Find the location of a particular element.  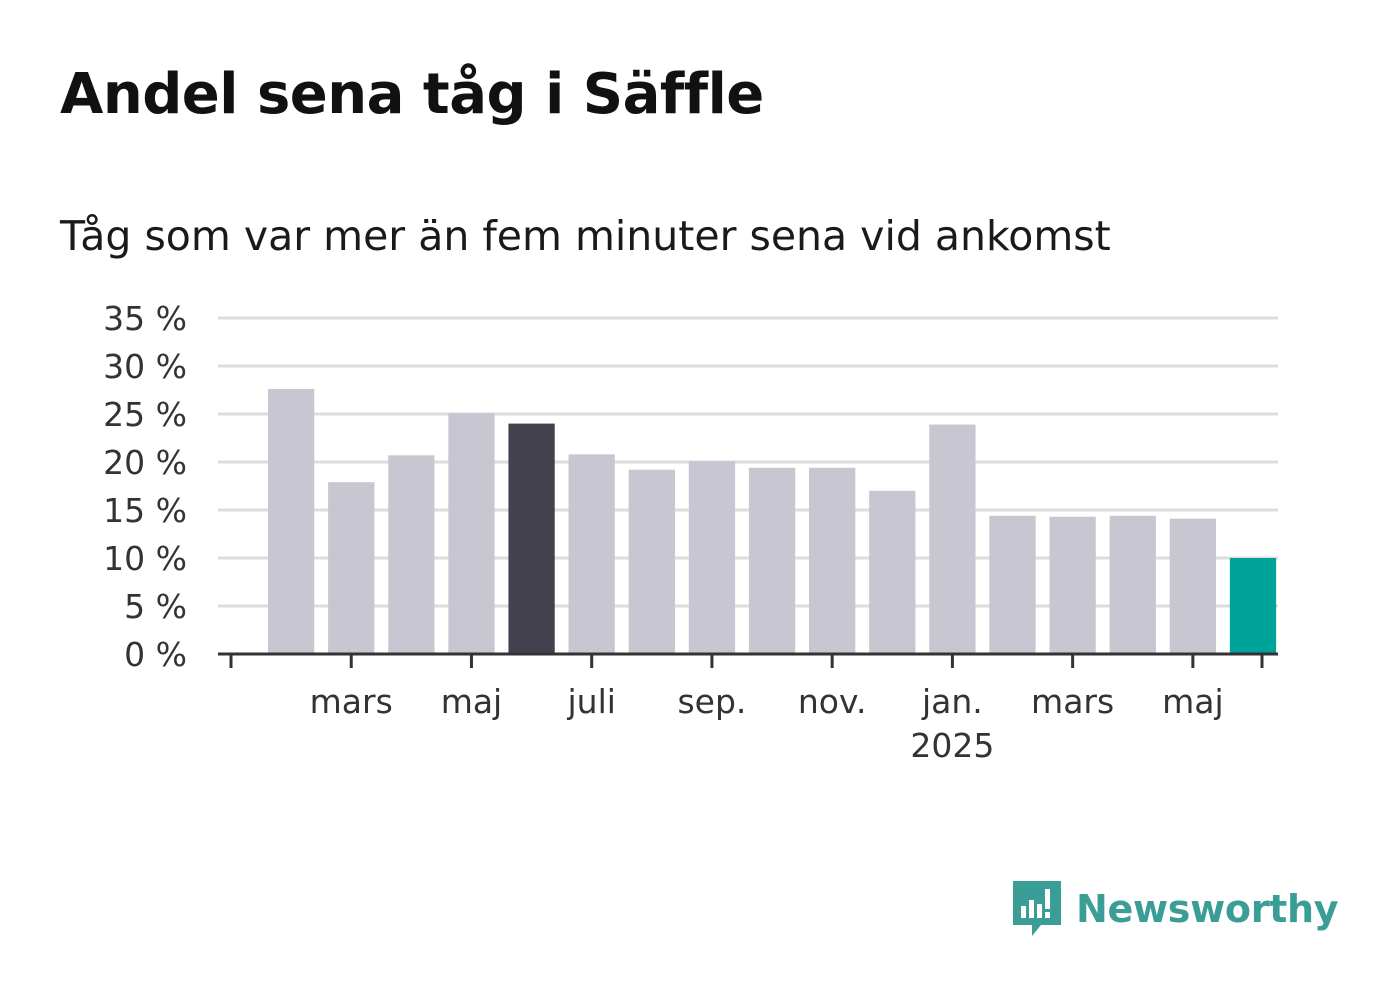

y-tick-label: 35 % is located at coordinates (145, 318).